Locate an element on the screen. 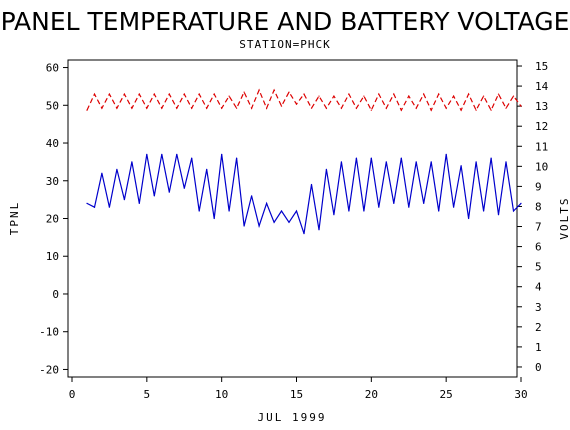 This screenshot has height=430, width=570. y-right-tick-label: 13 is located at coordinates (541, 106).